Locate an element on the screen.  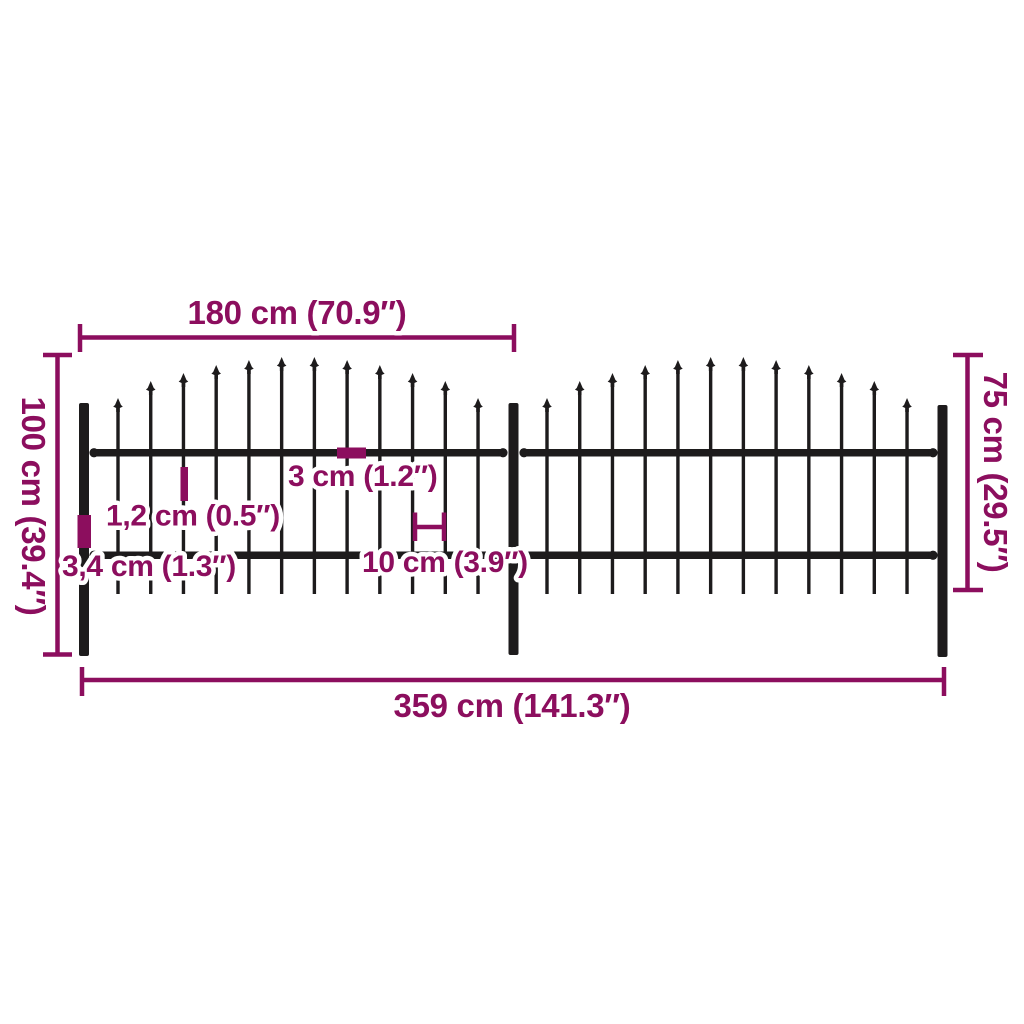
rail-thickness-label: 3 cm (1.2″) is located at coordinates (362, 476).